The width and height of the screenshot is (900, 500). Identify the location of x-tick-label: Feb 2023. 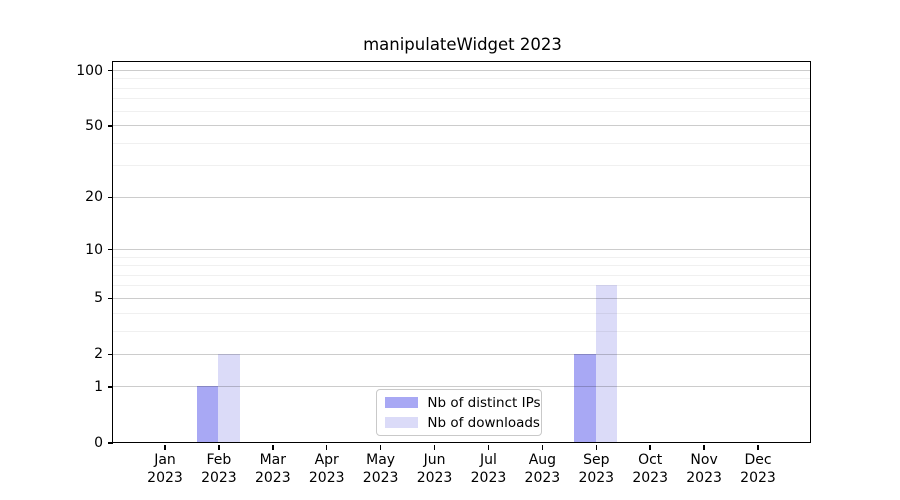
(219, 469).